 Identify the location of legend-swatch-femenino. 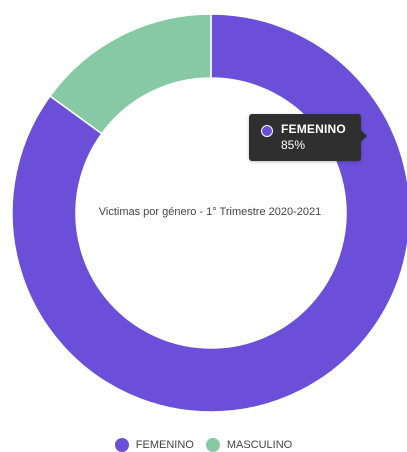
(122, 445).